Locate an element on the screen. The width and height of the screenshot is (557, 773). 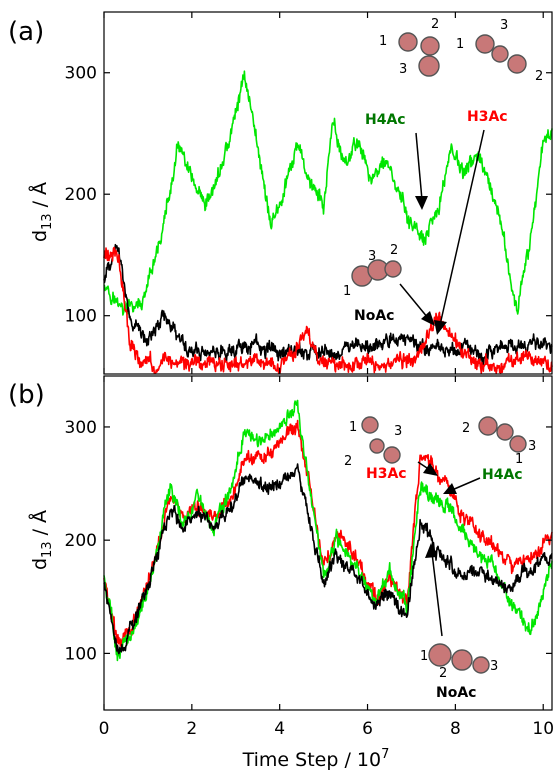
panel-b-ylabel: d13 / Å is located at coordinates (41, 540).